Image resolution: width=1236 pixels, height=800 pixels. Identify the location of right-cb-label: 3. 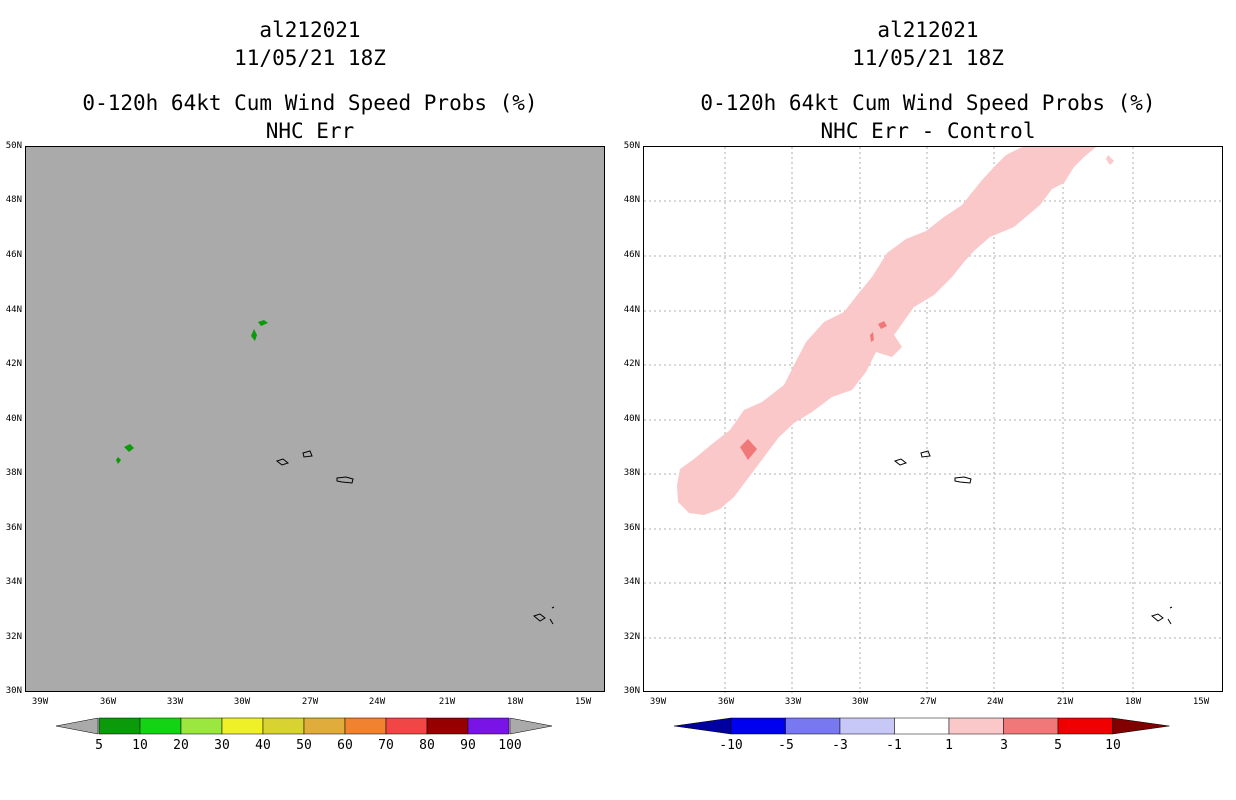
(1004, 745).